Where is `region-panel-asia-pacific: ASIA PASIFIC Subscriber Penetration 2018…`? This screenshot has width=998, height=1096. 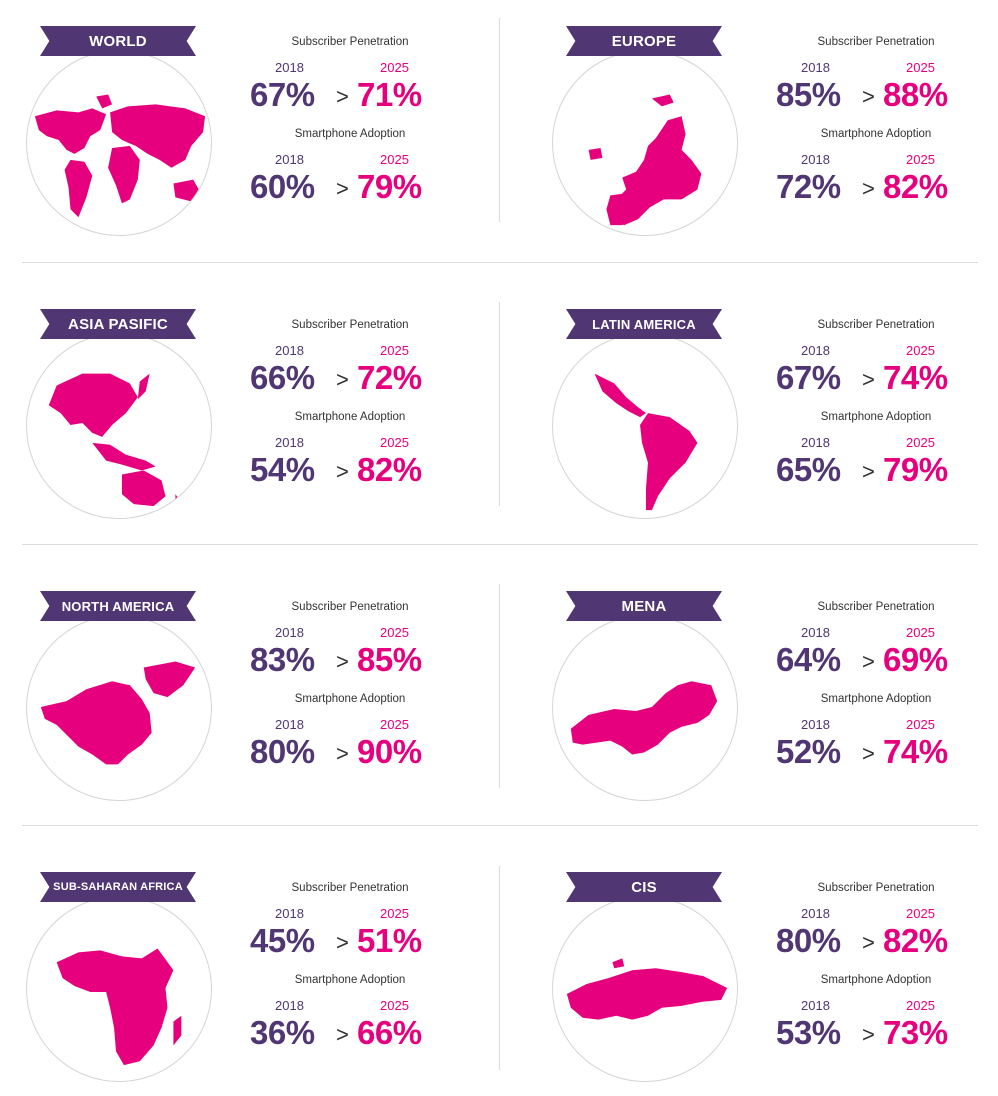
region-panel-asia-pacific: ASIA PASIFIC Subscriber Penetration 2018… is located at coordinates (250, 418).